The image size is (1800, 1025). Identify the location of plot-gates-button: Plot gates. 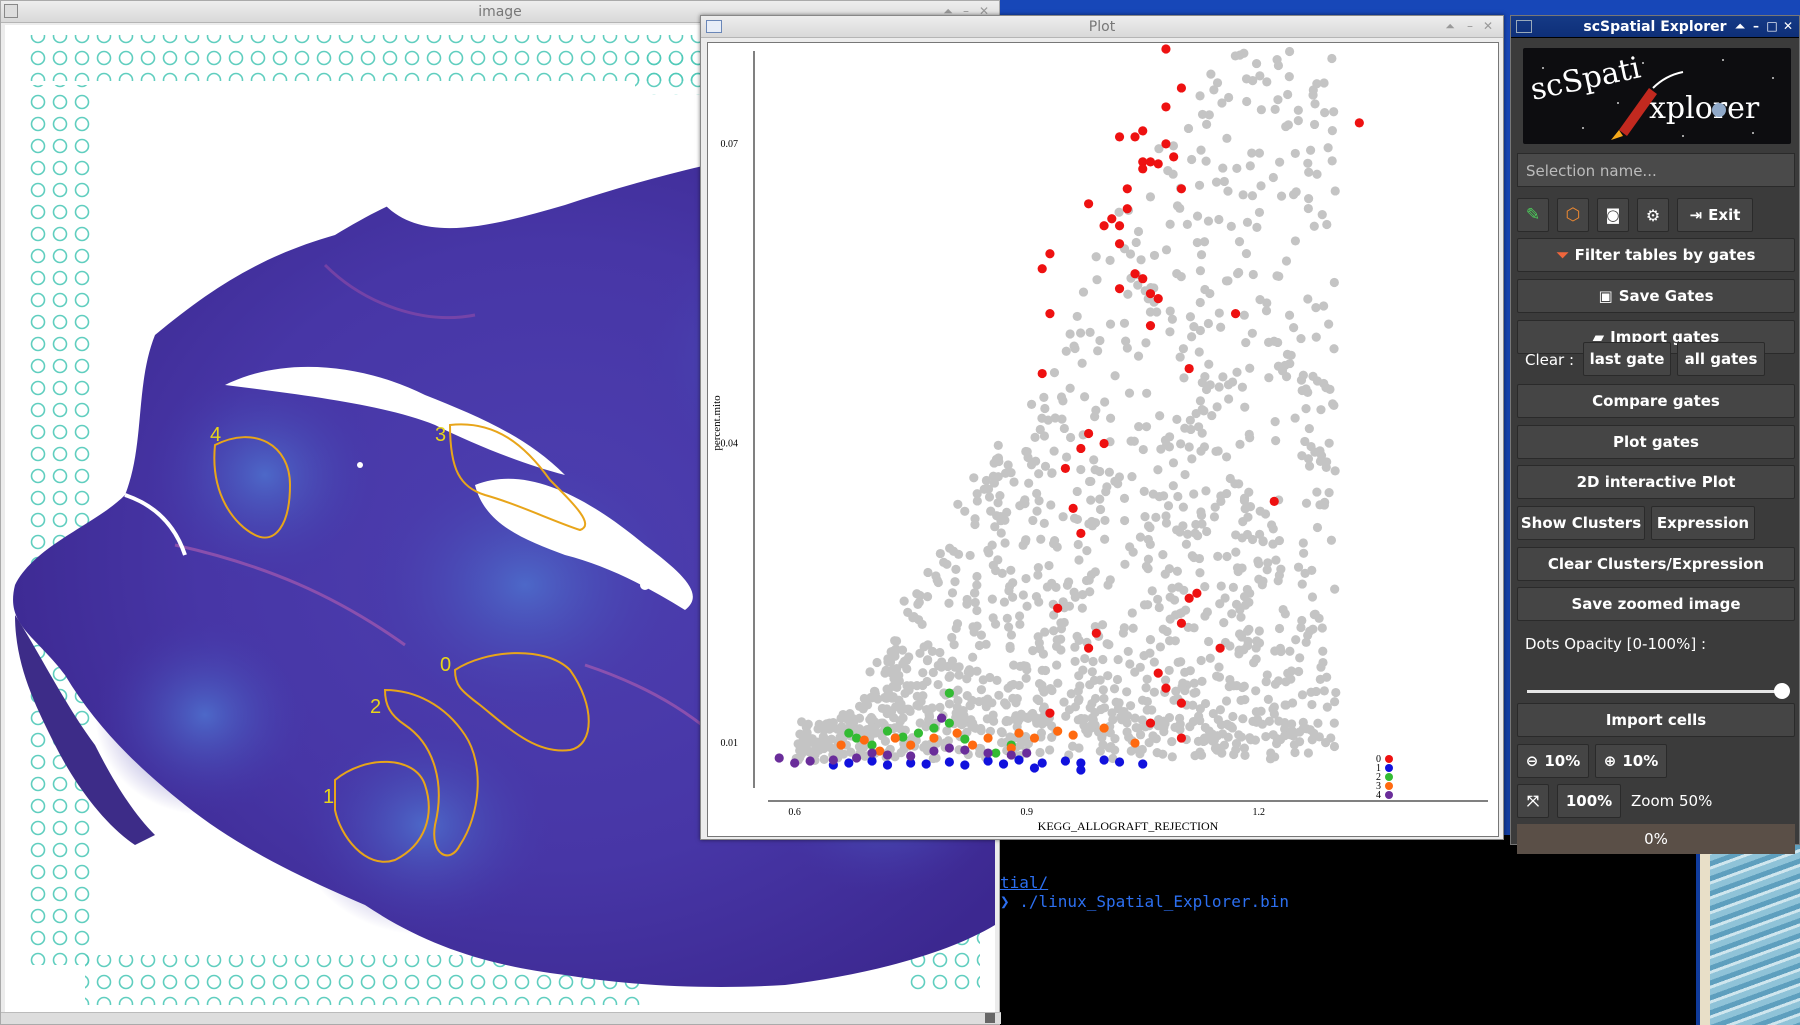
(1656, 442).